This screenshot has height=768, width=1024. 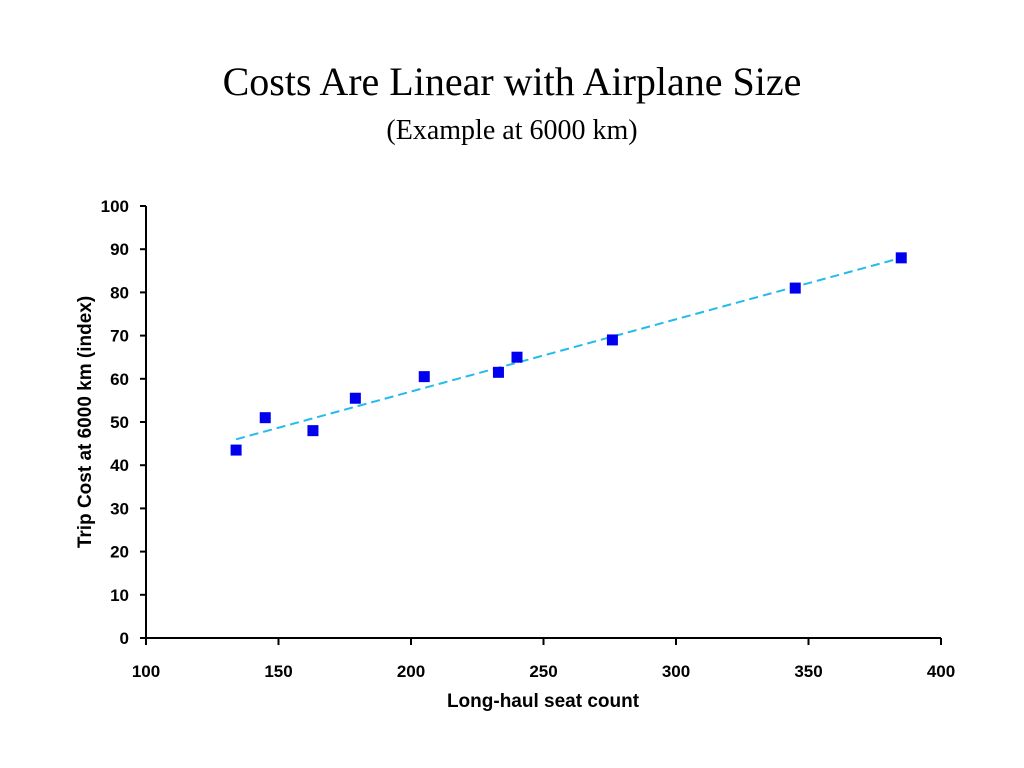 I want to click on y-tick-label: 10, so click(x=119, y=595).